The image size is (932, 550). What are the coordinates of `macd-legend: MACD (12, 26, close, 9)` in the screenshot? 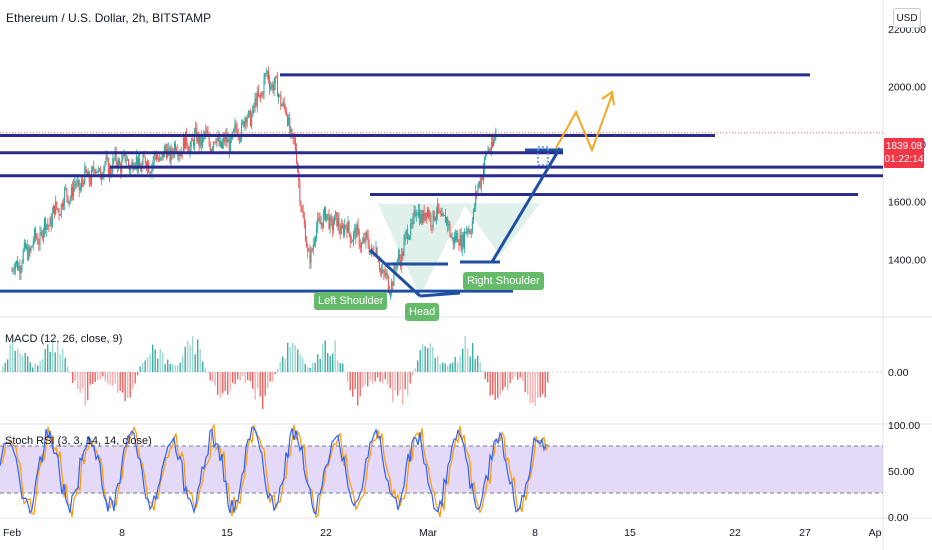 It's located at (64, 339).